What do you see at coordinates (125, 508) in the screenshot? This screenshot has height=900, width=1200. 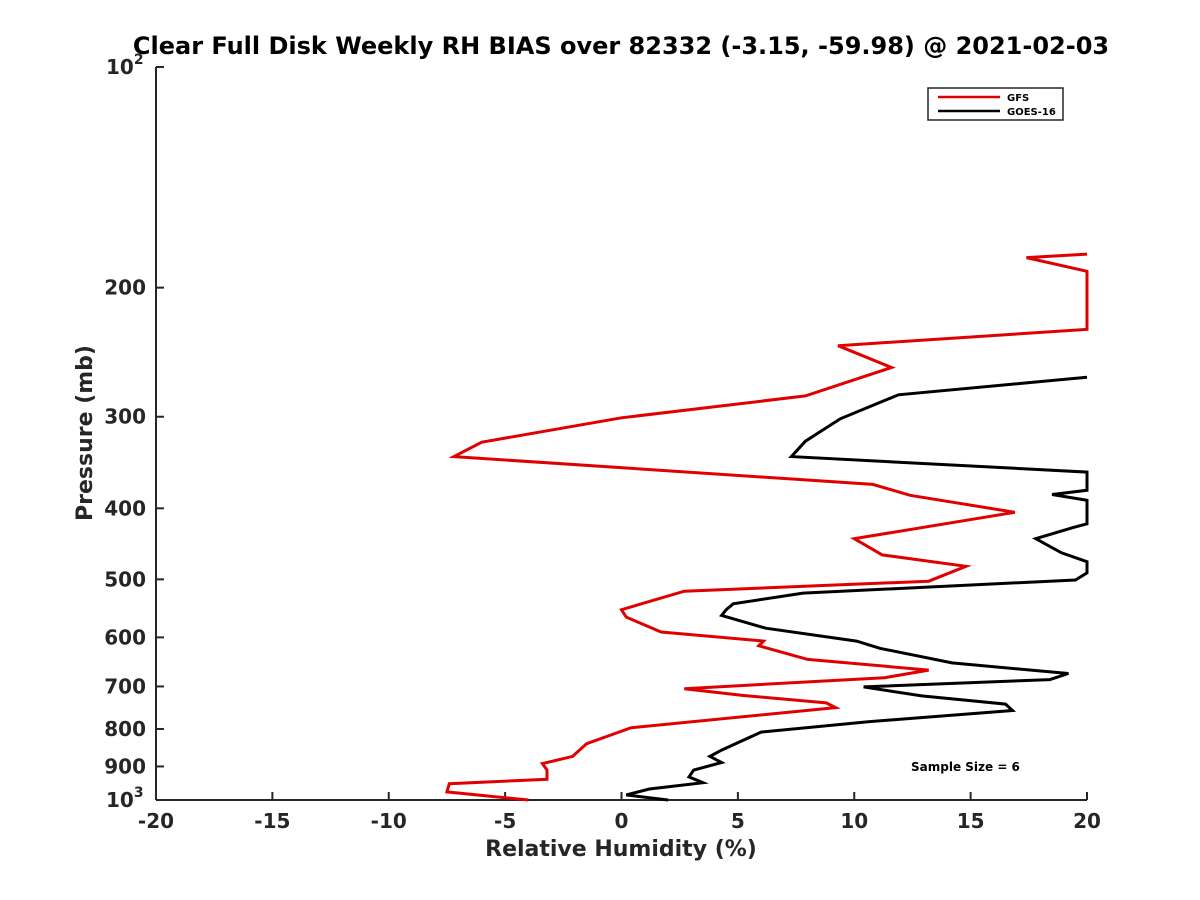 I see `y-tick-label: 400` at bounding box center [125, 508].